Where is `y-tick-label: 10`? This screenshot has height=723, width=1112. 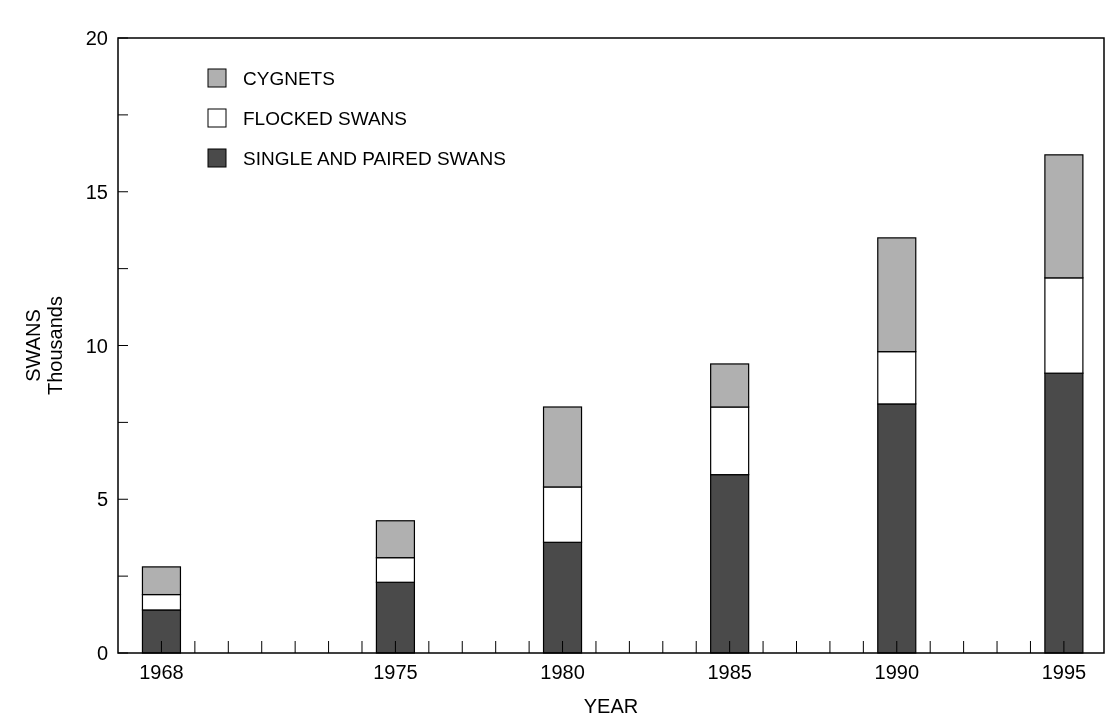
y-tick-label: 10 is located at coordinates (96, 345).